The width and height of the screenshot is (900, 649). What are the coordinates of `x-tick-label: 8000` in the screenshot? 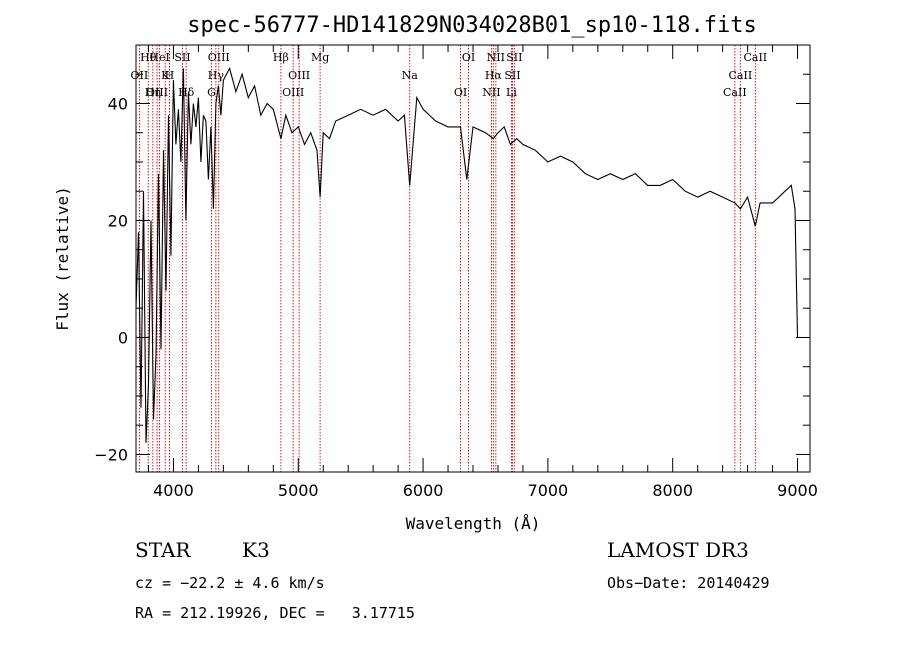 It's located at (672, 490).